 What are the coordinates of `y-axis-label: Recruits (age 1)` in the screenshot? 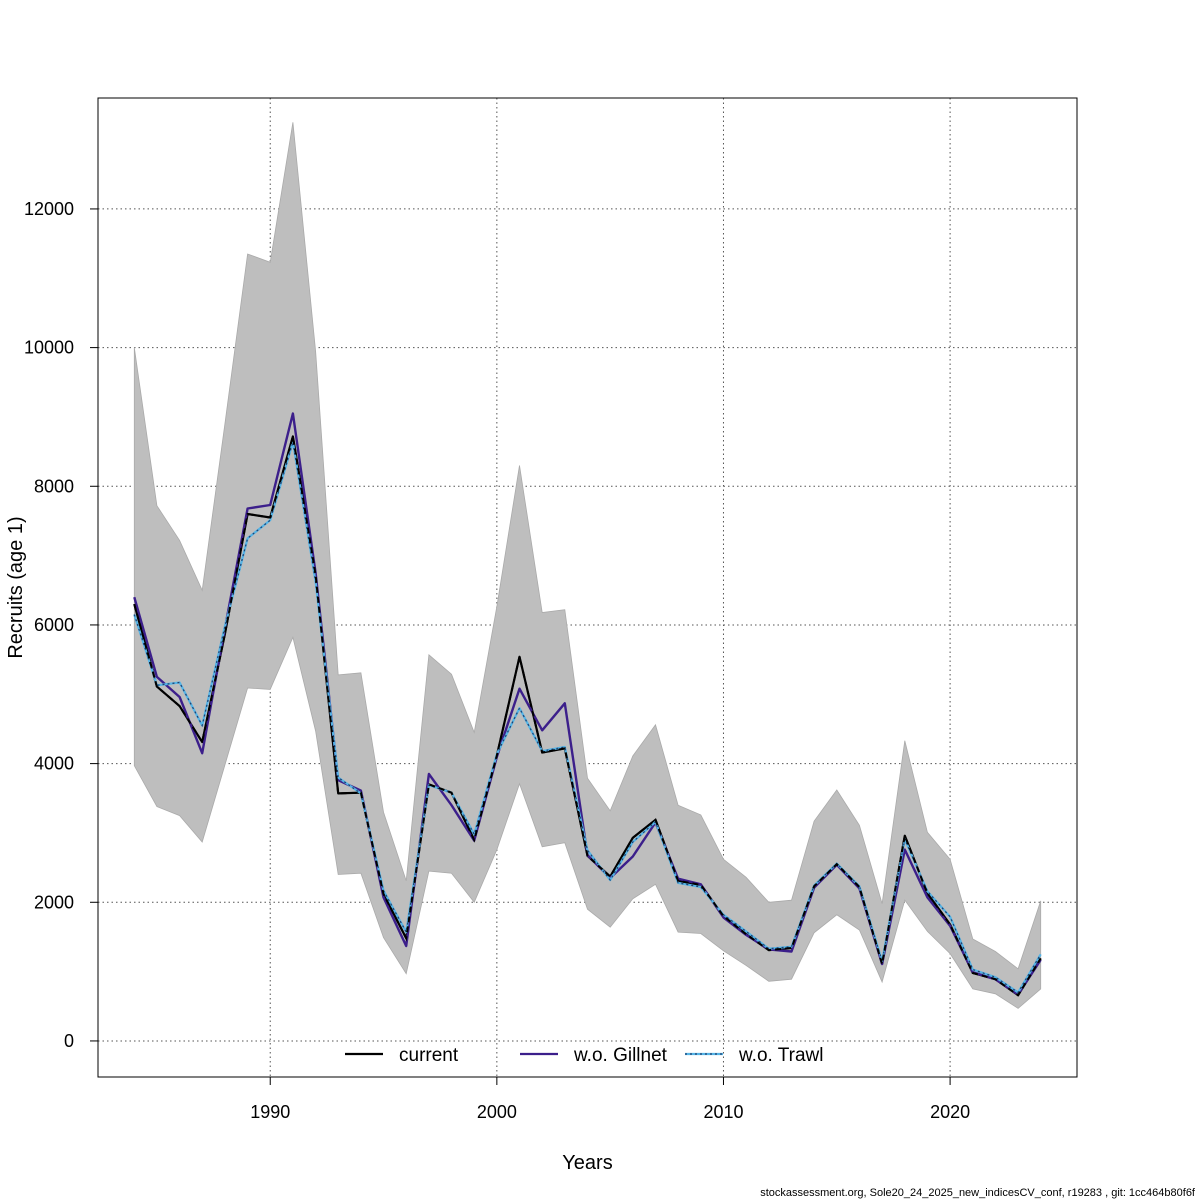 It's located at (16, 587).